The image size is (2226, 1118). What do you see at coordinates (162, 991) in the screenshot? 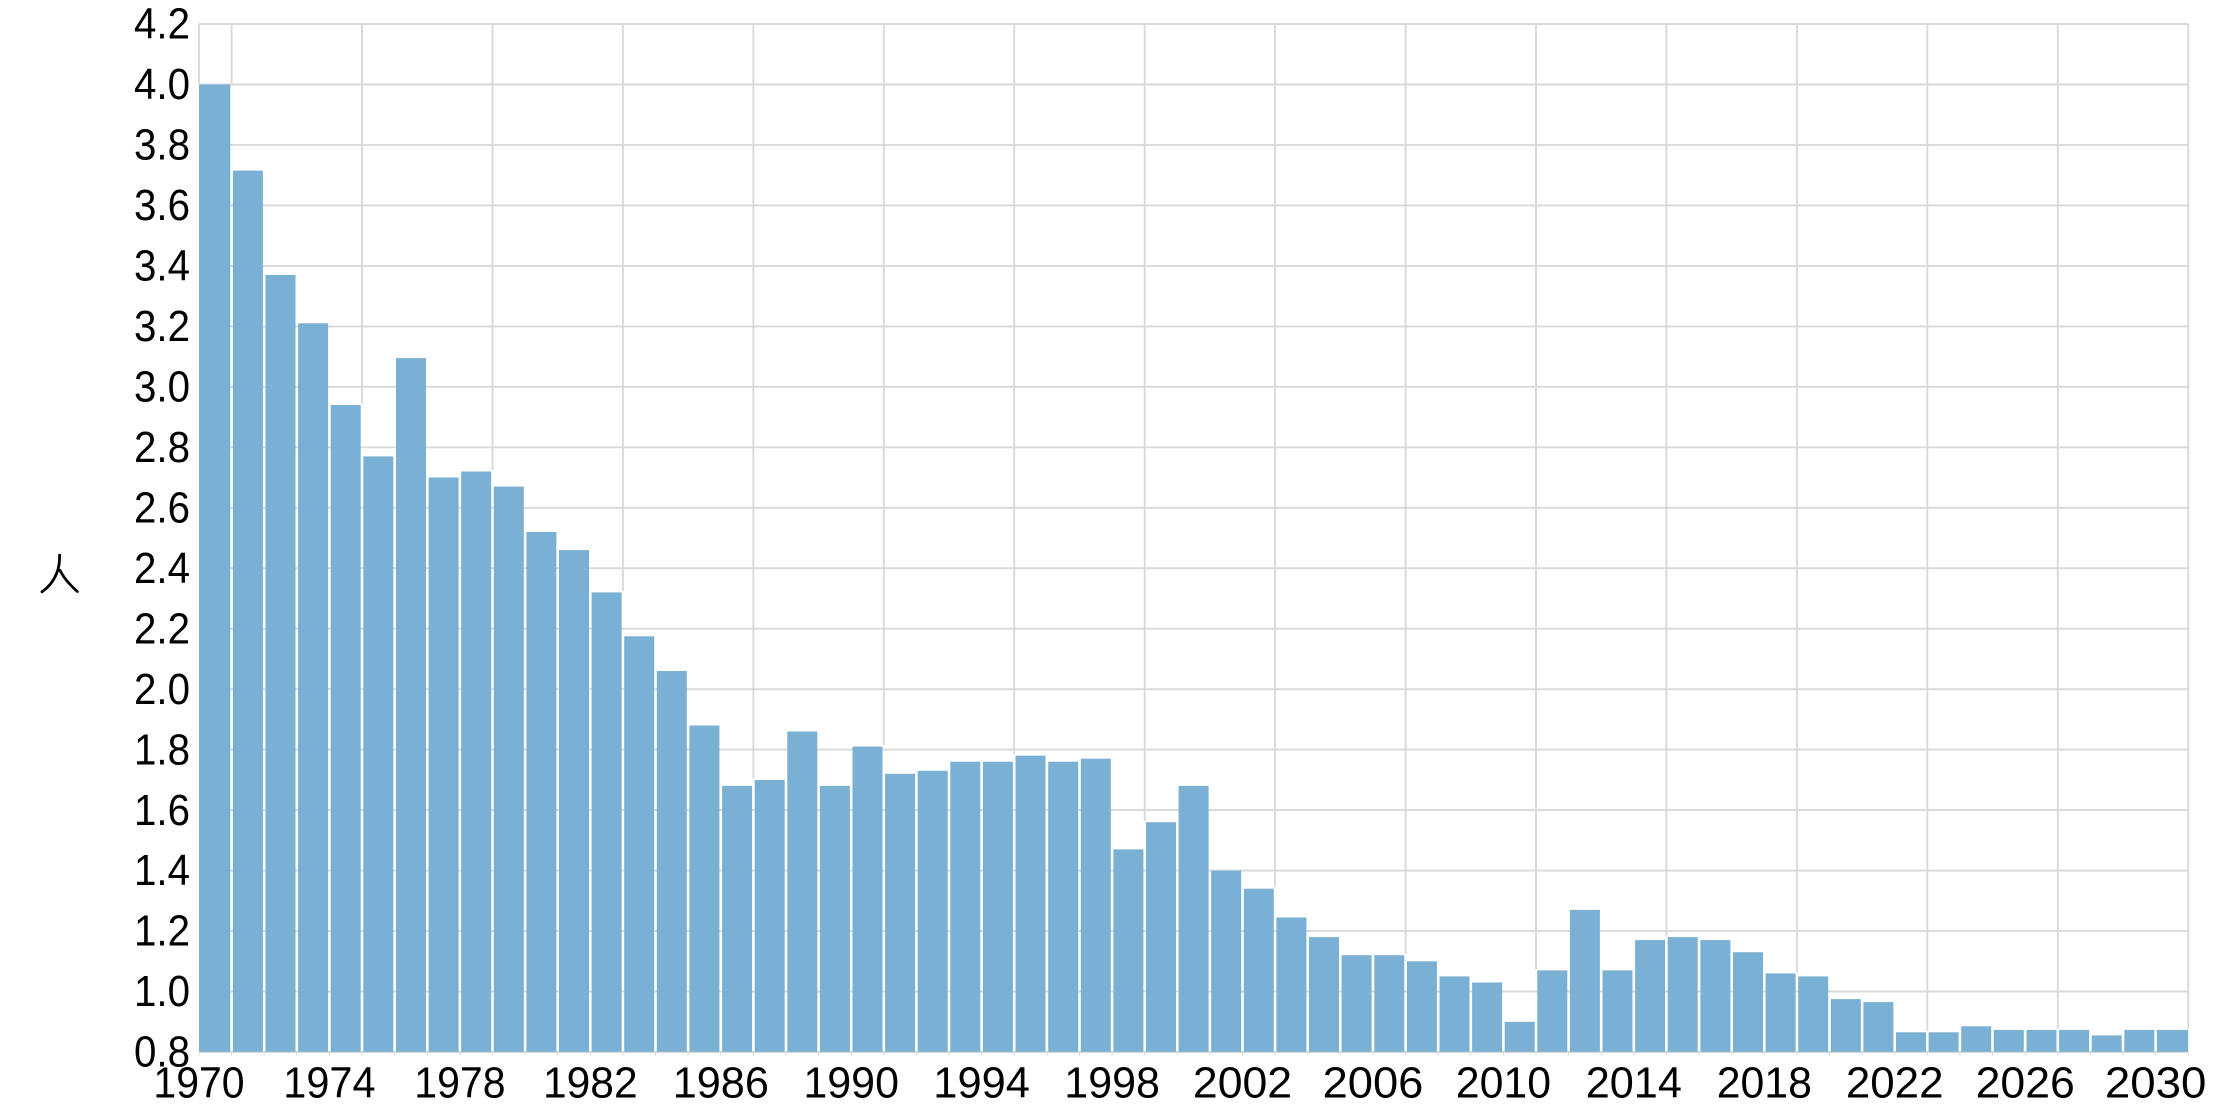
I see `svg-text: 1.0` at bounding box center [162, 991].